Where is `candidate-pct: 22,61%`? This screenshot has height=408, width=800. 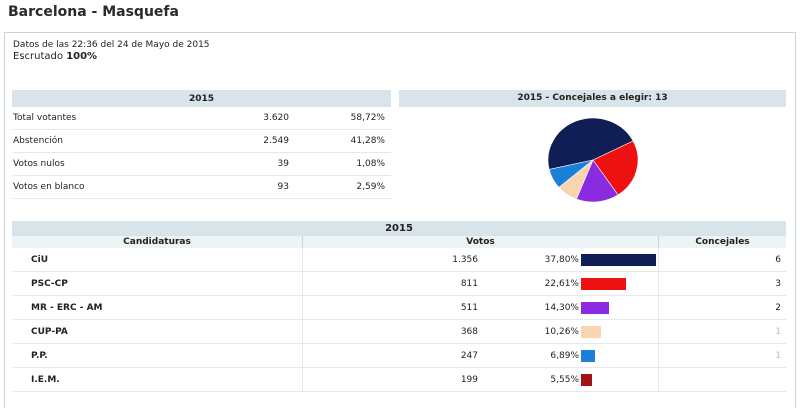
candidate-pct: 22,61% is located at coordinates (529, 283).